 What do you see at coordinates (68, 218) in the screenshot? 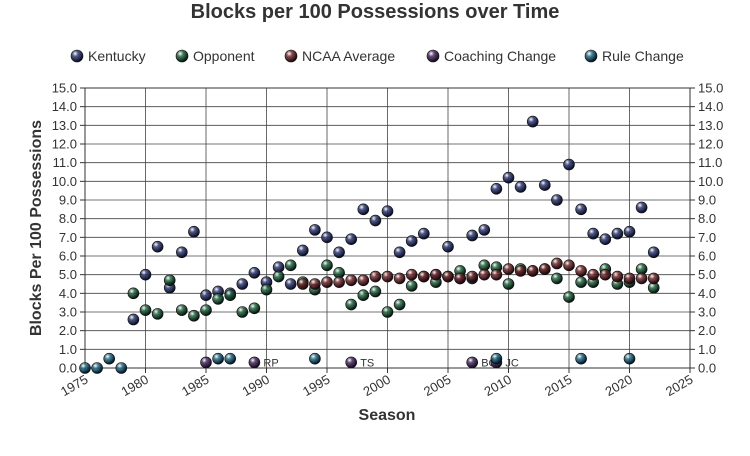
I see `y-tick-label: 8.0` at bounding box center [68, 218].